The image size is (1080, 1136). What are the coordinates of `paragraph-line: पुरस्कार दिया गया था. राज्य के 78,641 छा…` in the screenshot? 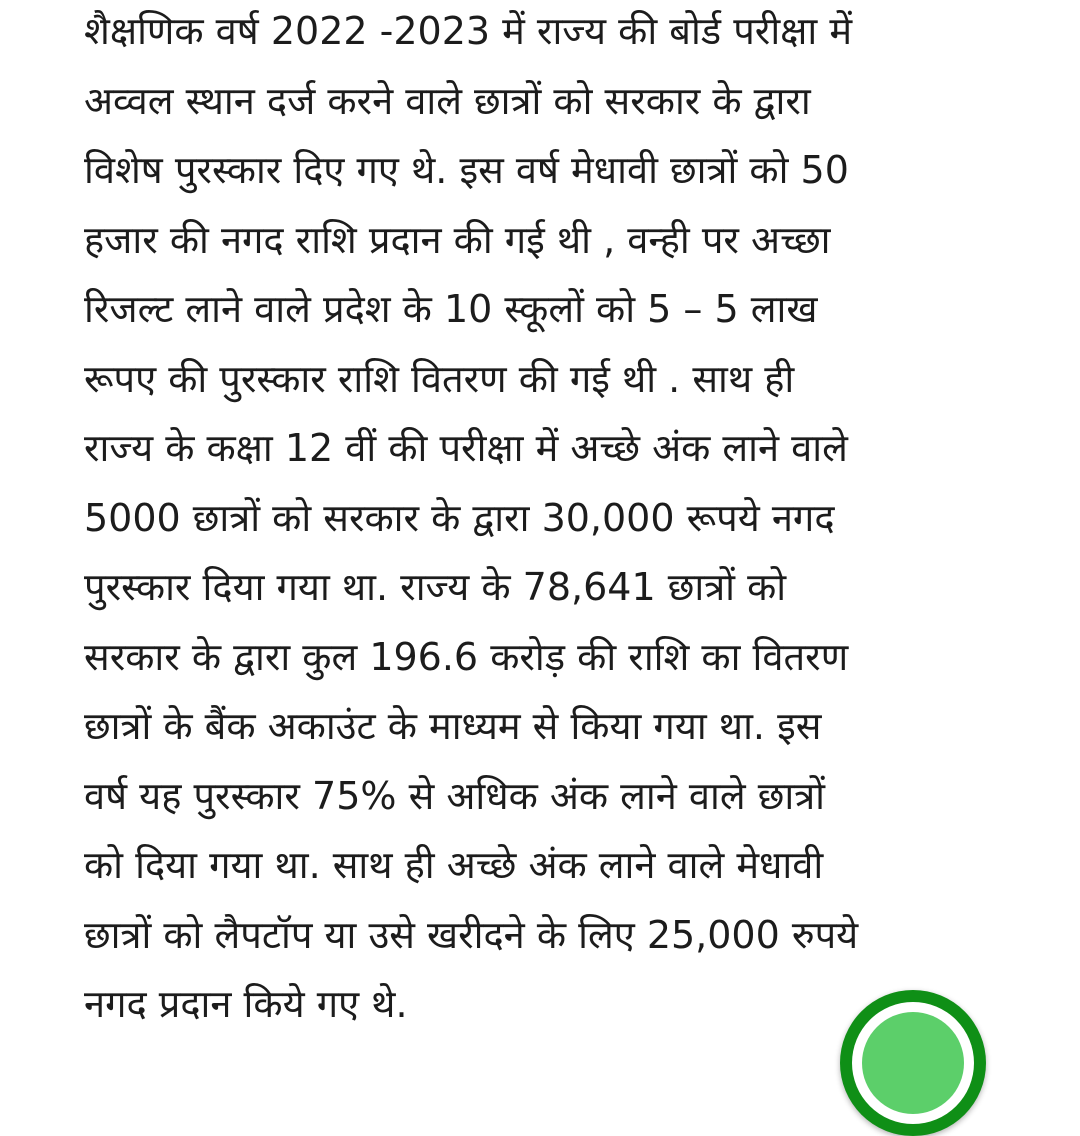 It's located at (435, 587).